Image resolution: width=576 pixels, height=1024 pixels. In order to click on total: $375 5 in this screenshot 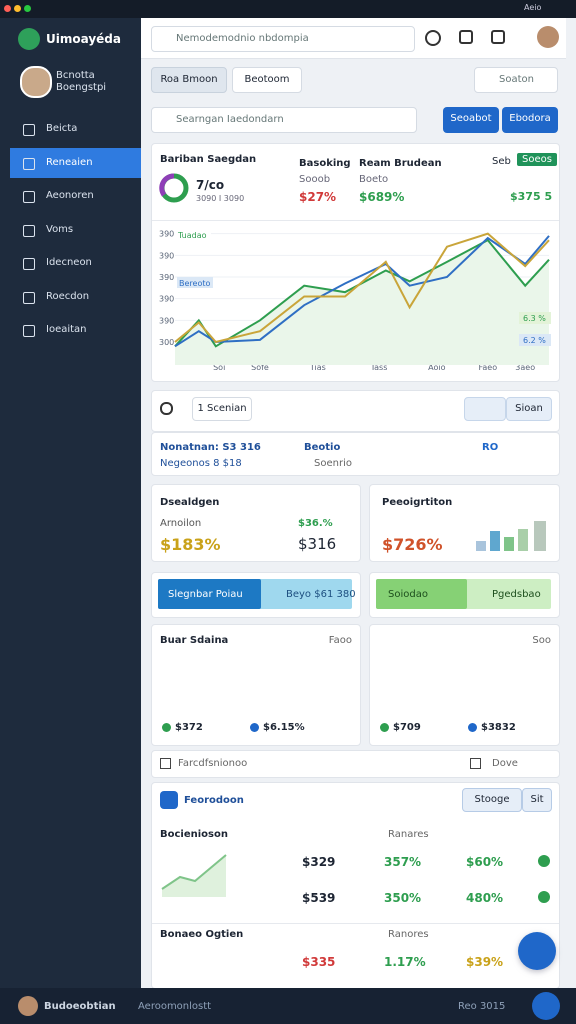, I will do `click(531, 196)`.